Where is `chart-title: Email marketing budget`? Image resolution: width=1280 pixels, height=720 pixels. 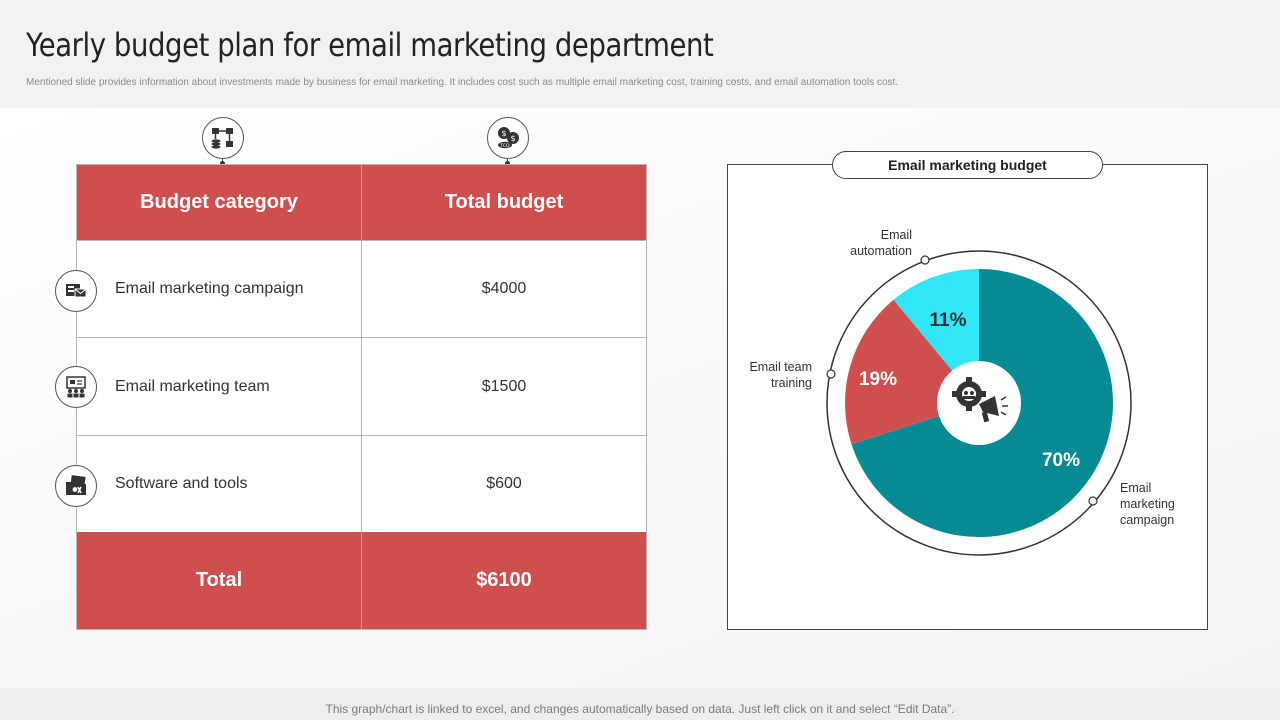 chart-title: Email marketing budget is located at coordinates (967, 165).